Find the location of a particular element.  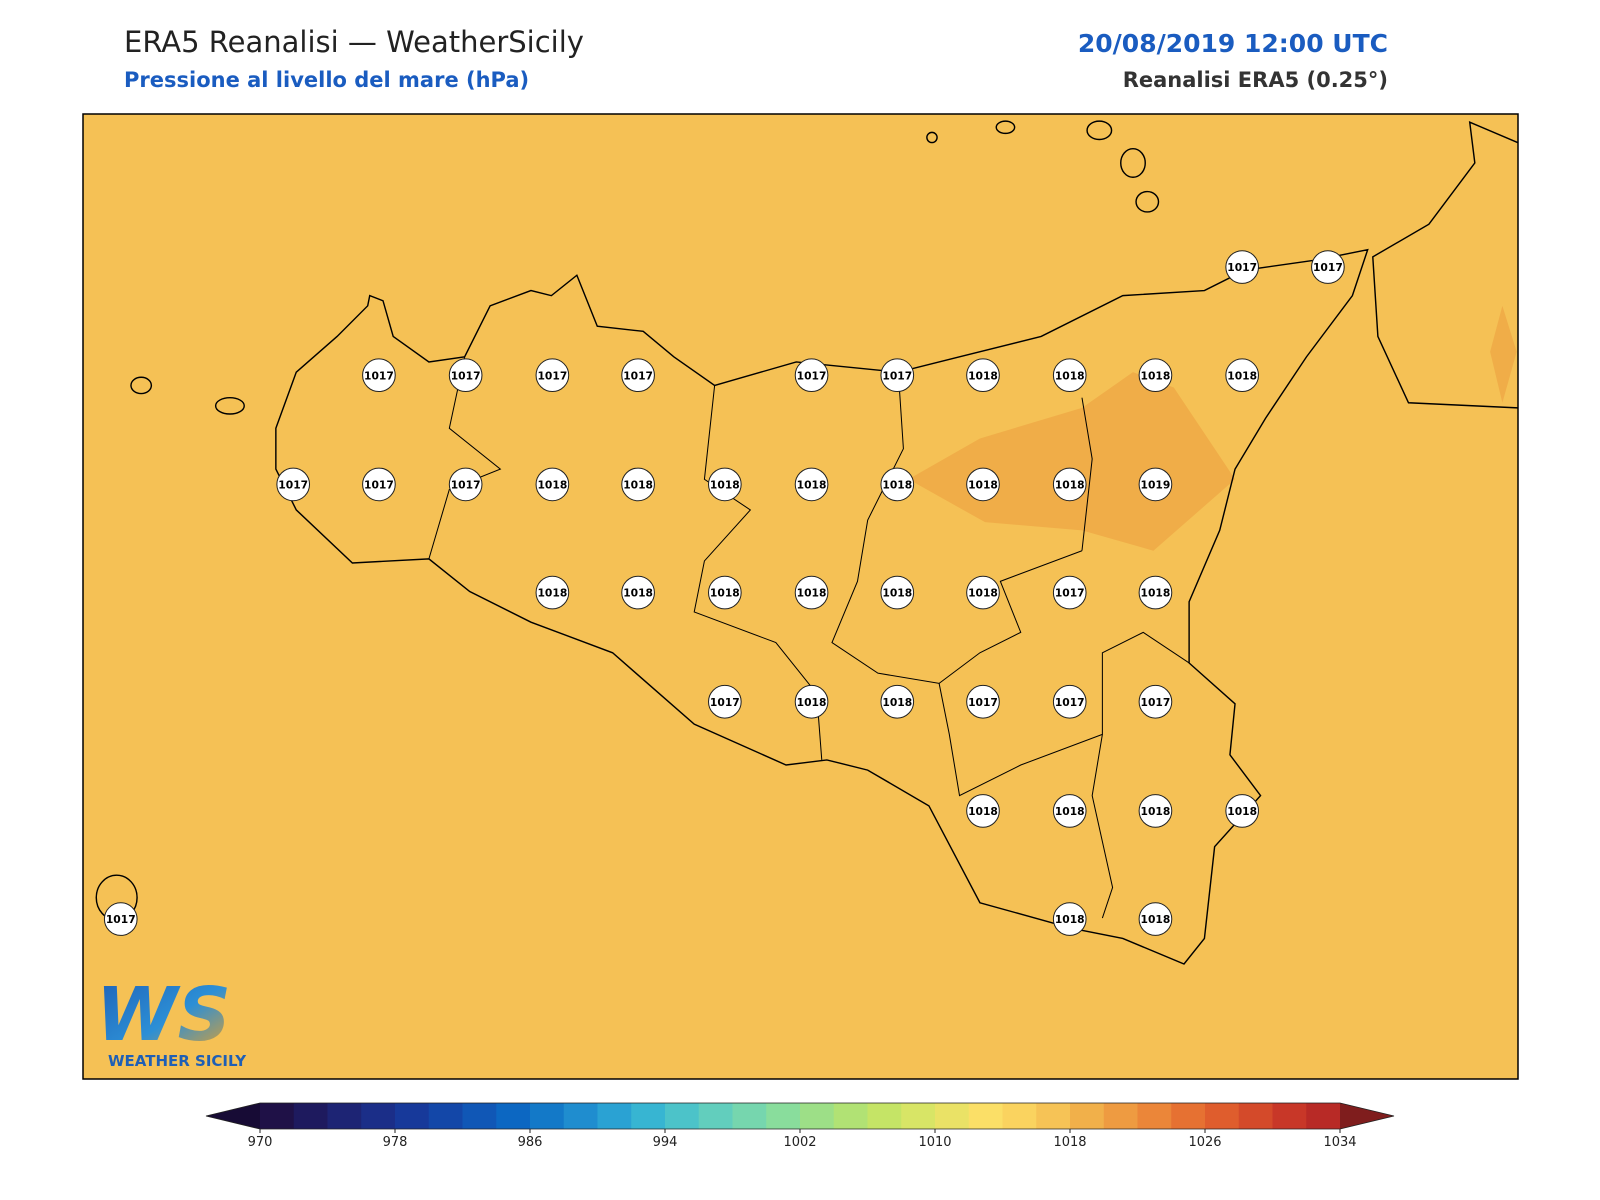

colorbar-tick-label: 1018 is located at coordinates (1069, 1142).